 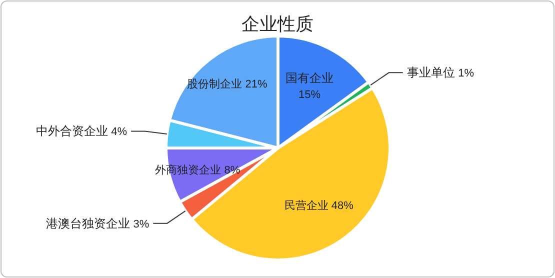 What do you see at coordinates (310, 78) in the screenshot?
I see `slice-label: 国有企业` at bounding box center [310, 78].